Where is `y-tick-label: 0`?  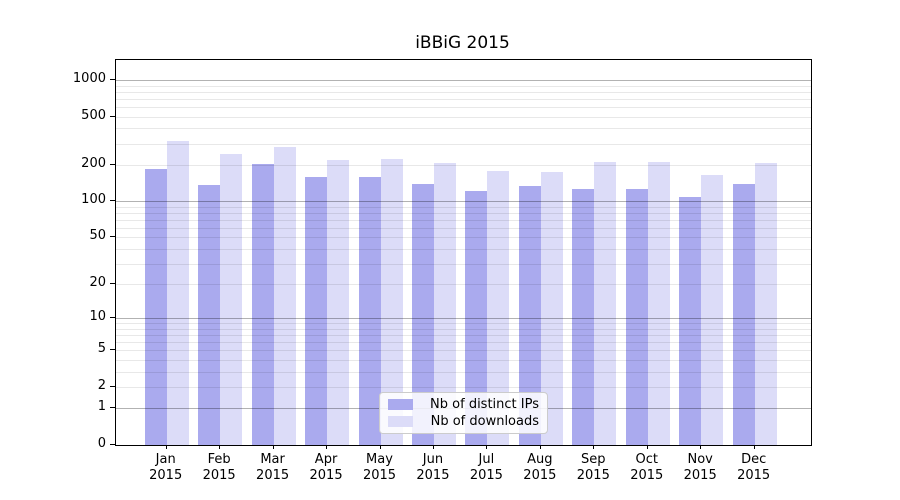
y-tick-label: 0 is located at coordinates (101, 443).